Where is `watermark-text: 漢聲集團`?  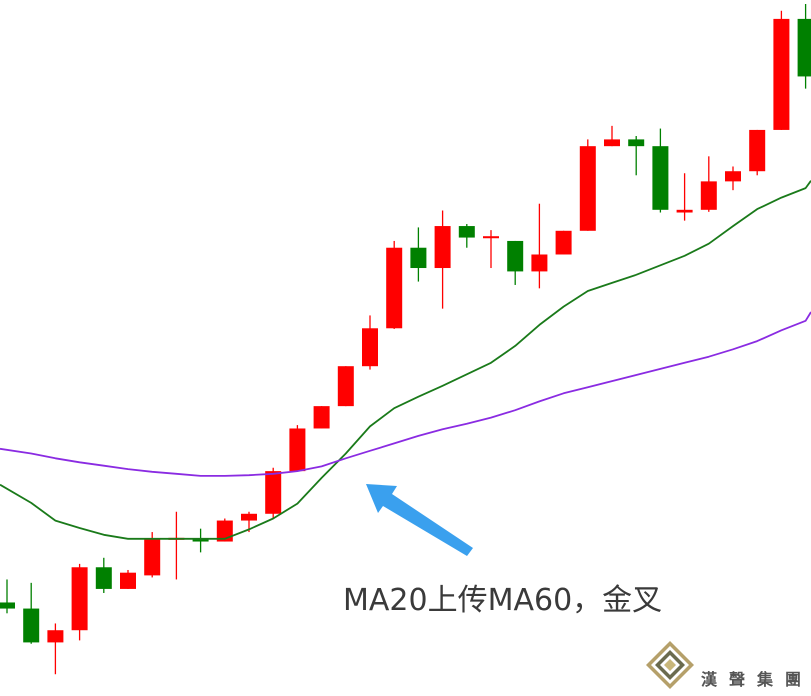
watermark-text: 漢聲集團 is located at coordinates (756, 679).